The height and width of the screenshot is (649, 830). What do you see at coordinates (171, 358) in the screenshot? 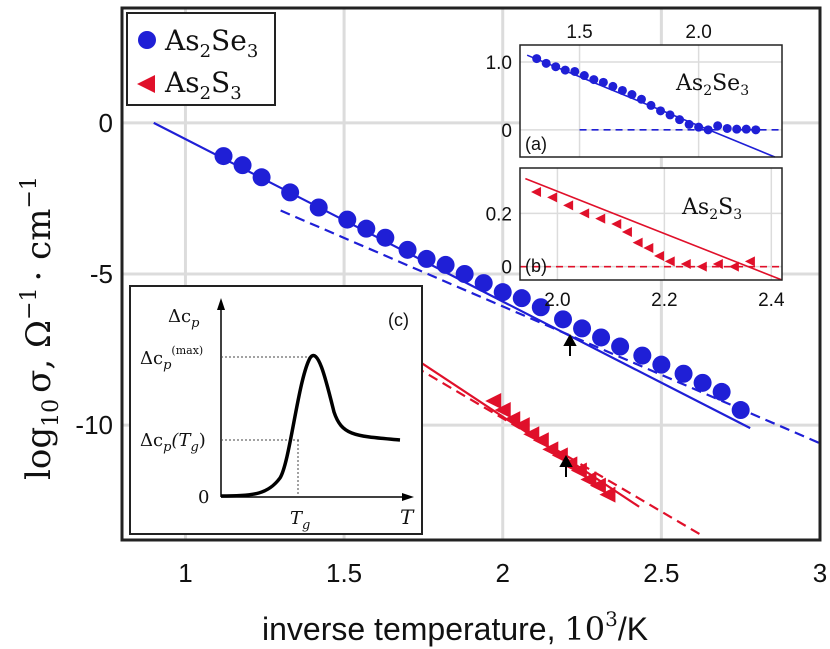
I see `inset-c-max-label: Δcp(max)` at bounding box center [171, 358].